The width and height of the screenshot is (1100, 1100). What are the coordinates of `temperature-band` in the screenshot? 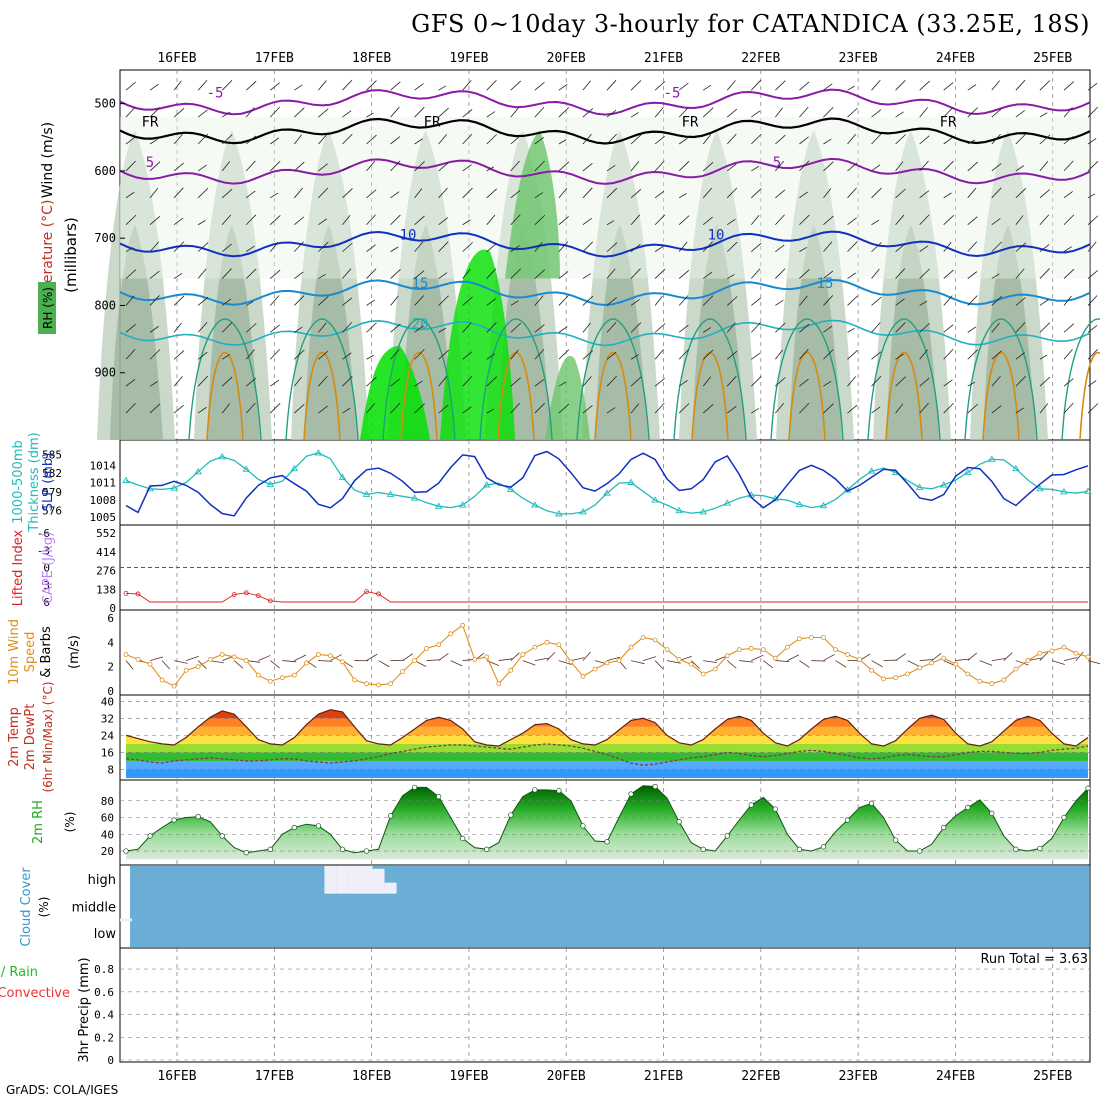 It's located at (605, 703).